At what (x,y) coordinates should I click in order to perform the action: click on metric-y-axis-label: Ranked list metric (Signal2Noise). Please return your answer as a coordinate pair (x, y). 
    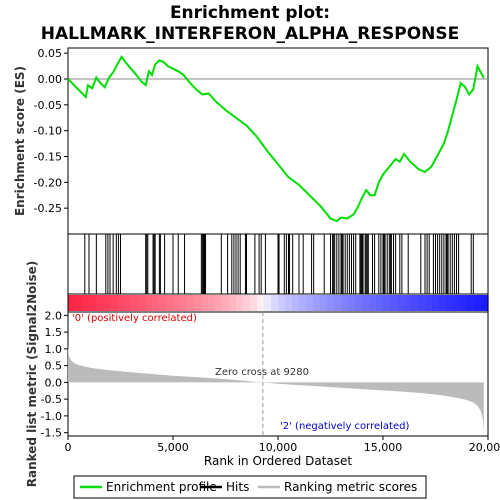
    Looking at the image, I should click on (32, 374).